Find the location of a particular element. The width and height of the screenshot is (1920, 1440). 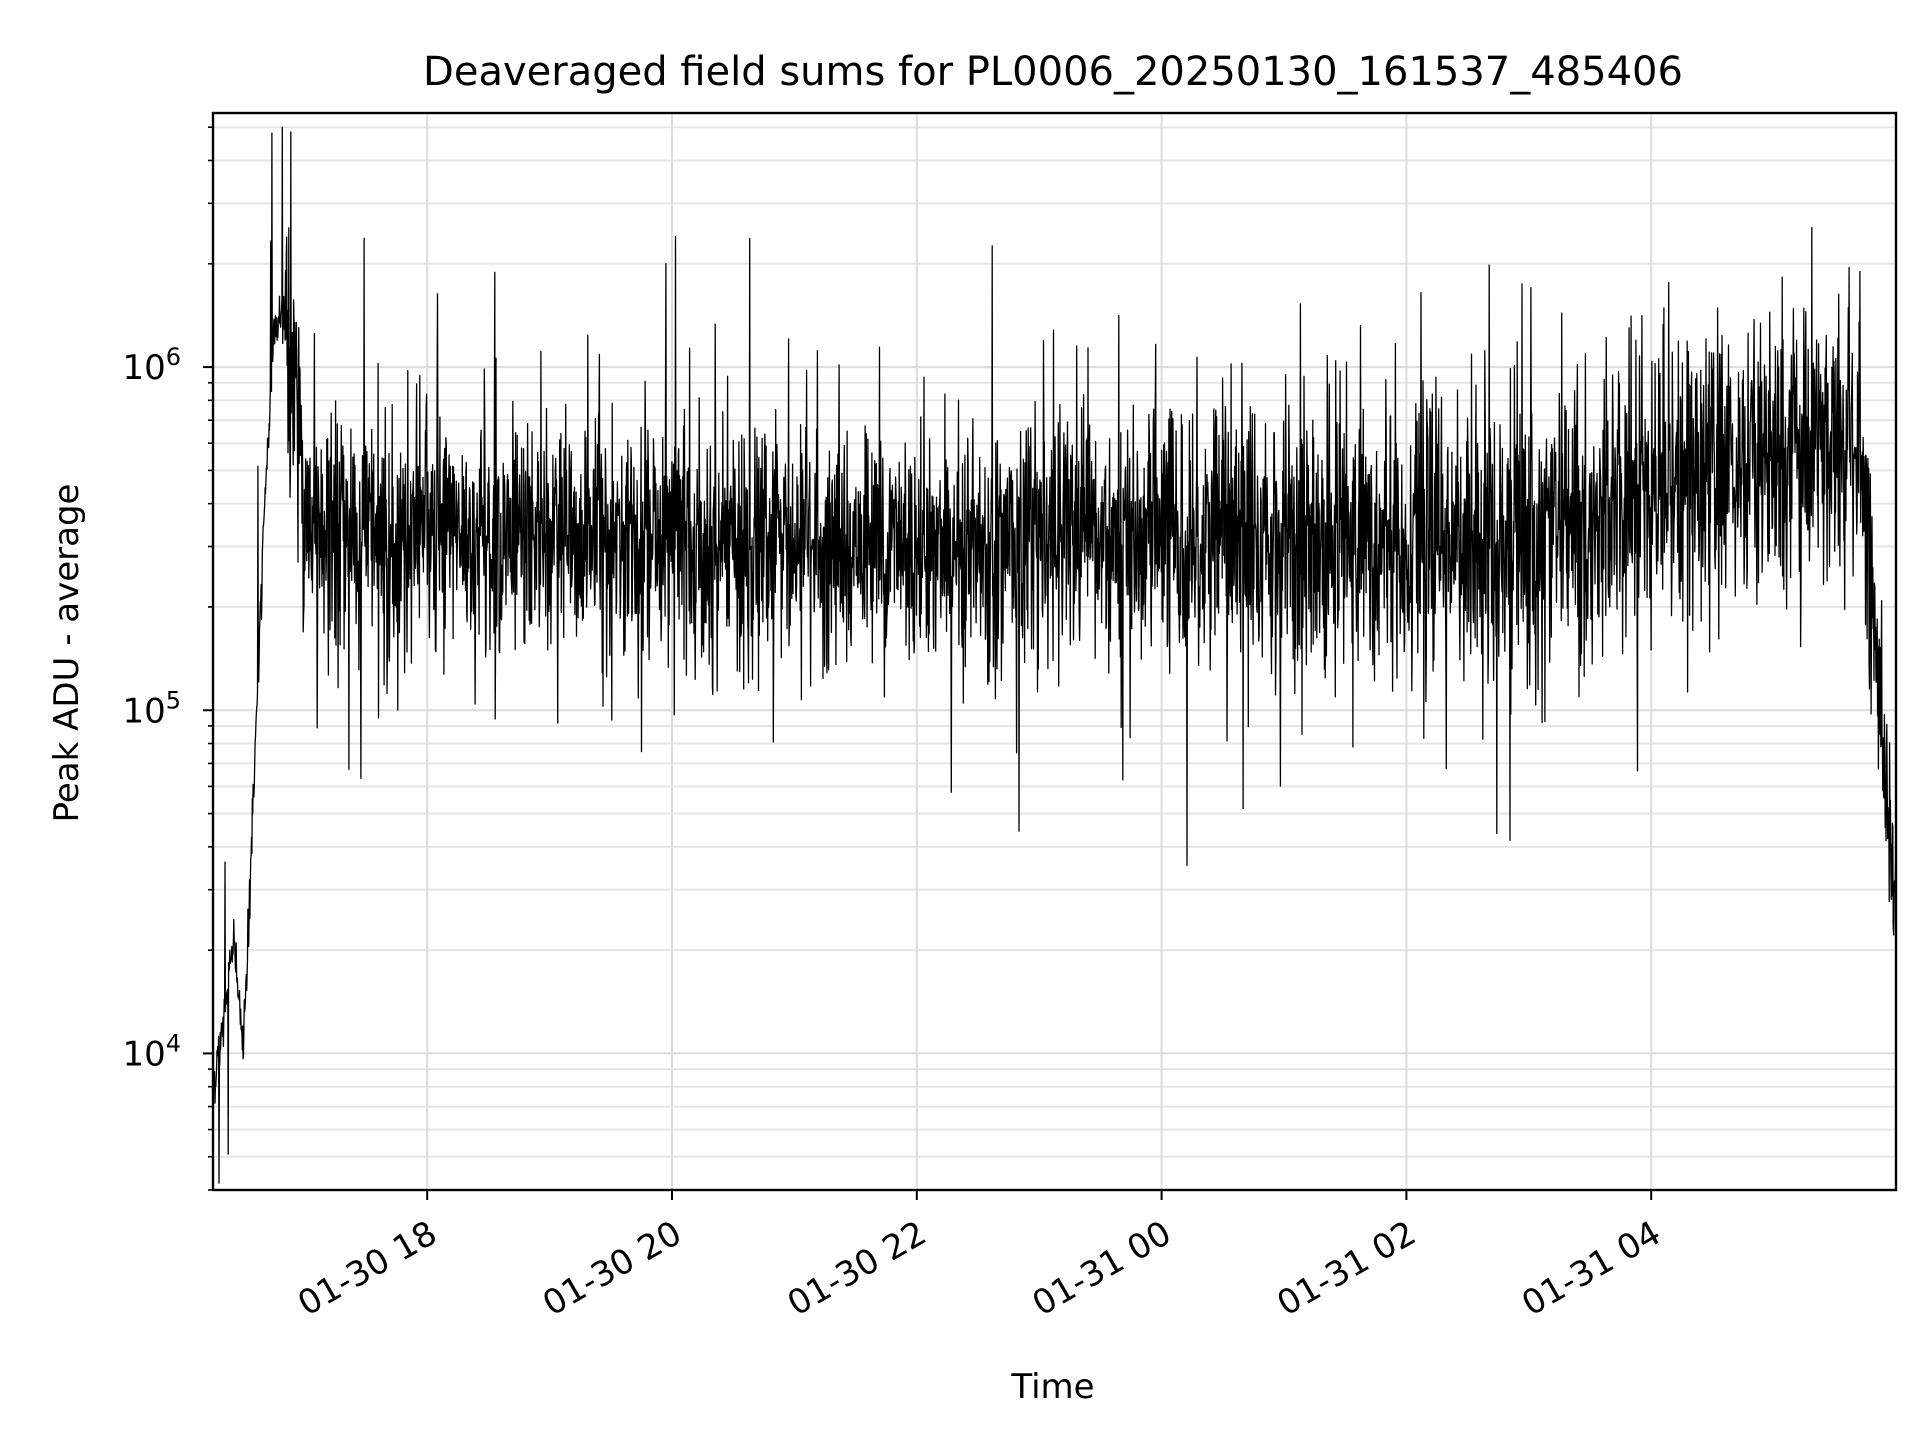

y-tick-label: 10⁶ is located at coordinates (151, 365).